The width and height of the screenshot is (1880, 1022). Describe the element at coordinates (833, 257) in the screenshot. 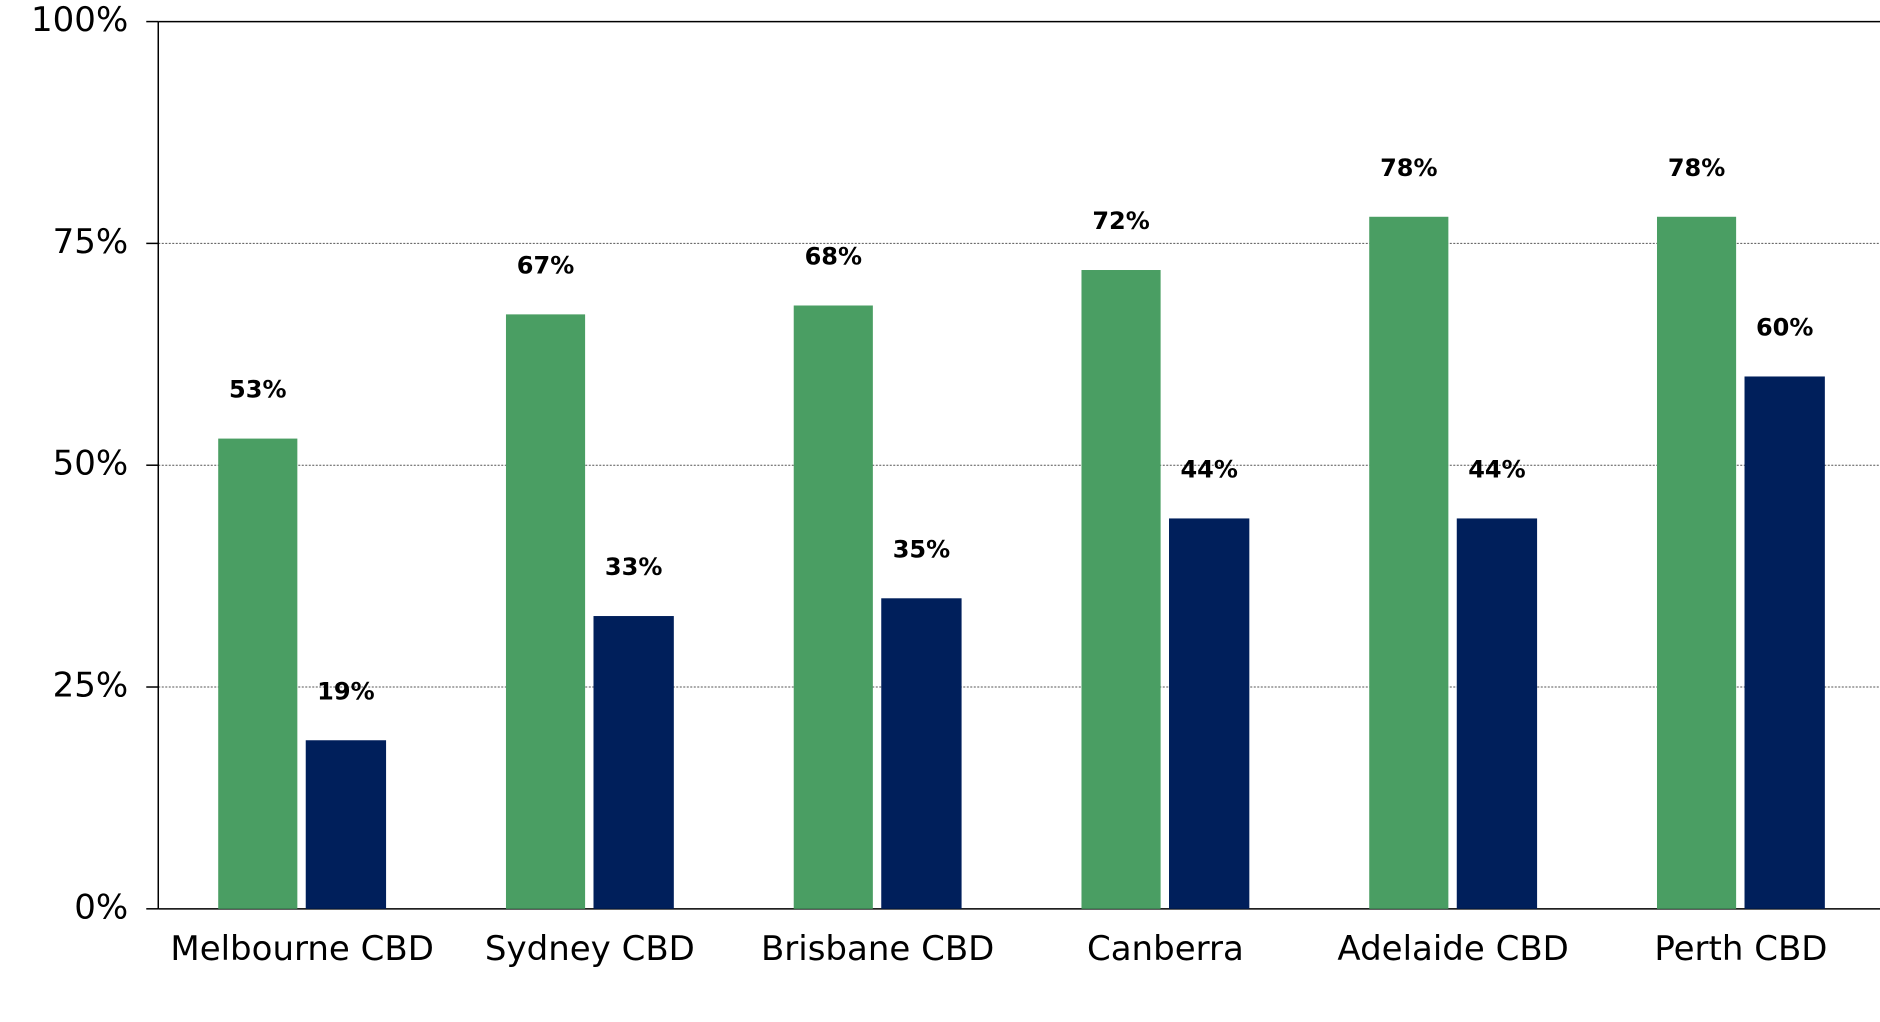

I see `data-label: 68%` at that location.